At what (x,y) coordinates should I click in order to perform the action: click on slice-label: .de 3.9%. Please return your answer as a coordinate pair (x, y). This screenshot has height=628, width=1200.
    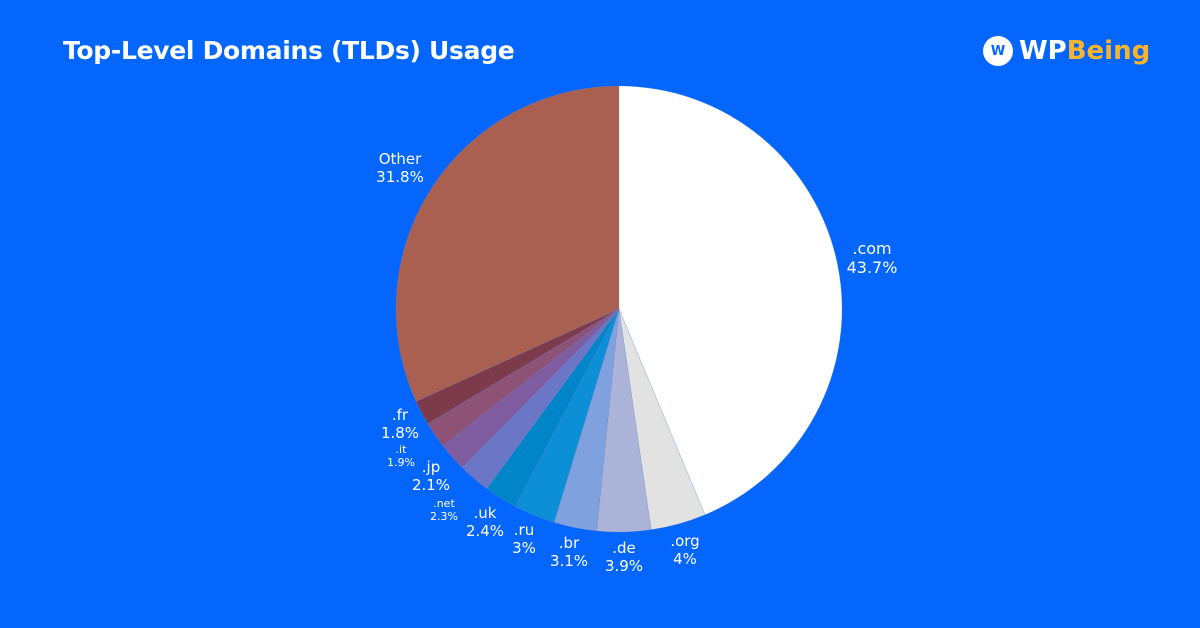
    Looking at the image, I should click on (624, 557).